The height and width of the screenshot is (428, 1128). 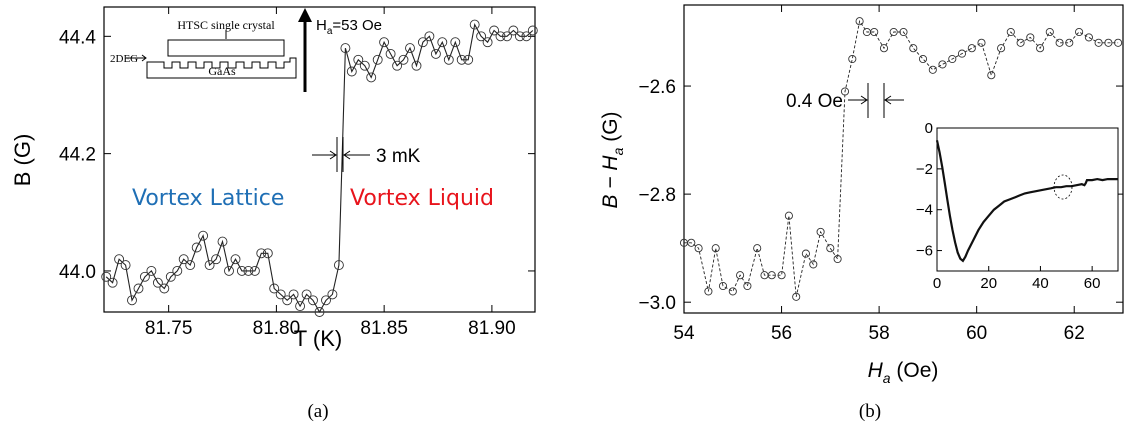 I want to click on x-tick-label: 56, so click(x=781, y=333).